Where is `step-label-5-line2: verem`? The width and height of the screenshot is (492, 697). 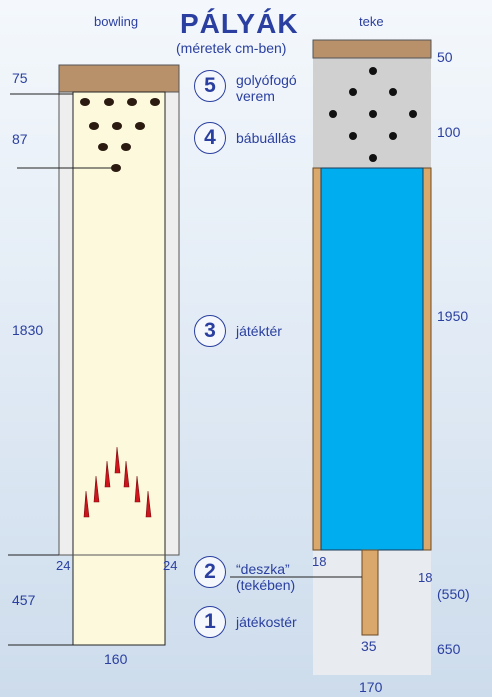 step-label-5-line2: verem is located at coordinates (255, 96).